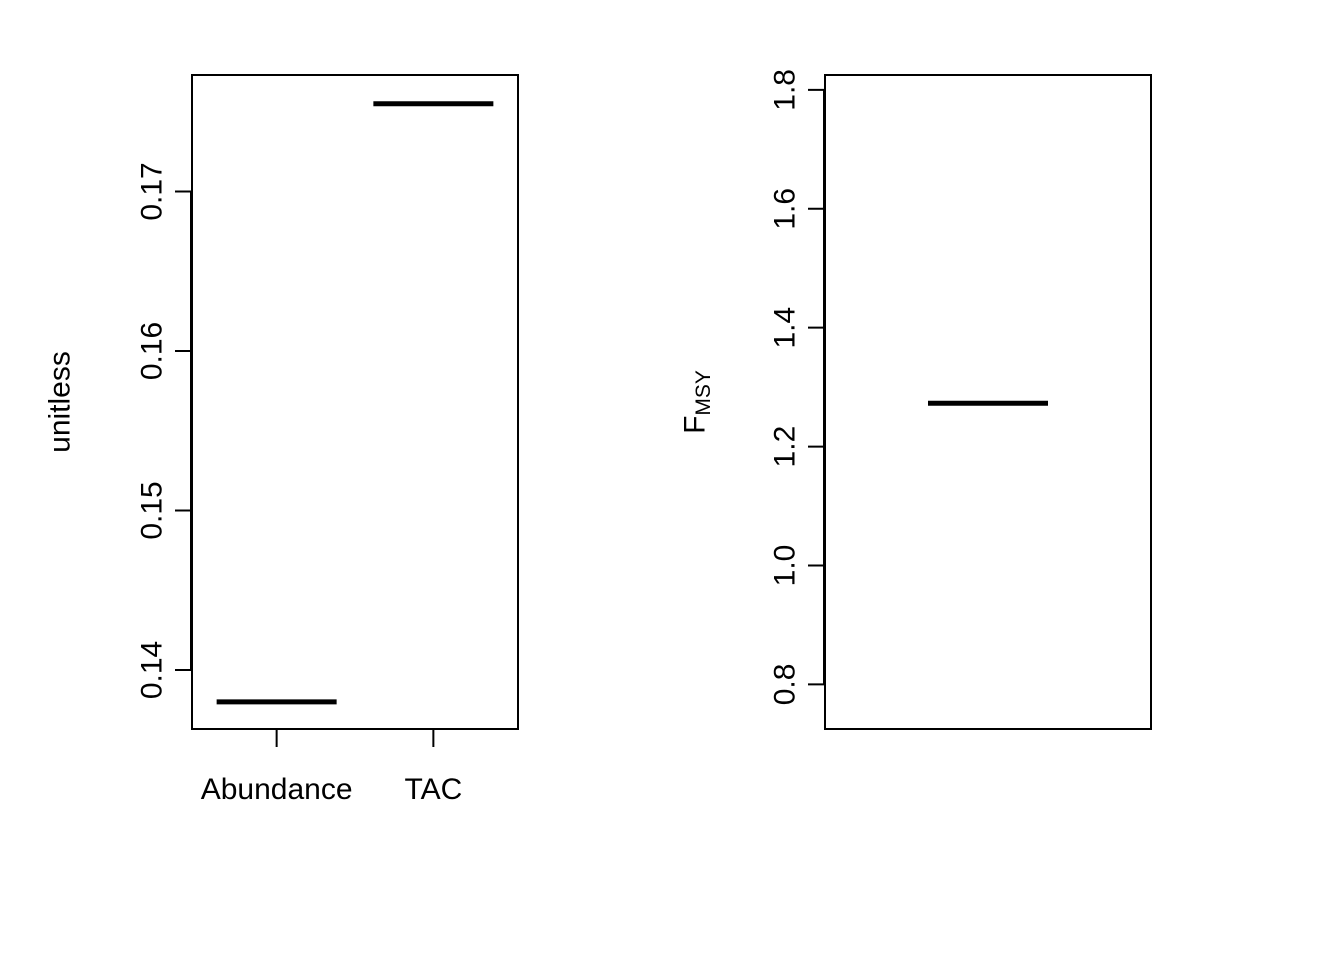 The height and width of the screenshot is (965, 1344). Describe the element at coordinates (152, 670) in the screenshot. I see `y-tick-label: 0.14` at that location.